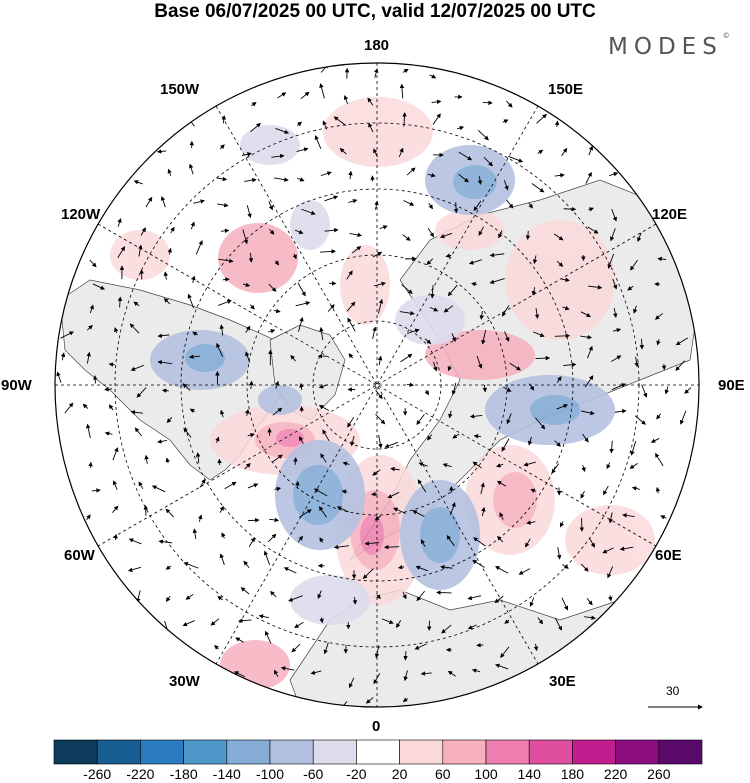  I want to click on lon-label-30w: 30W, so click(184, 681).